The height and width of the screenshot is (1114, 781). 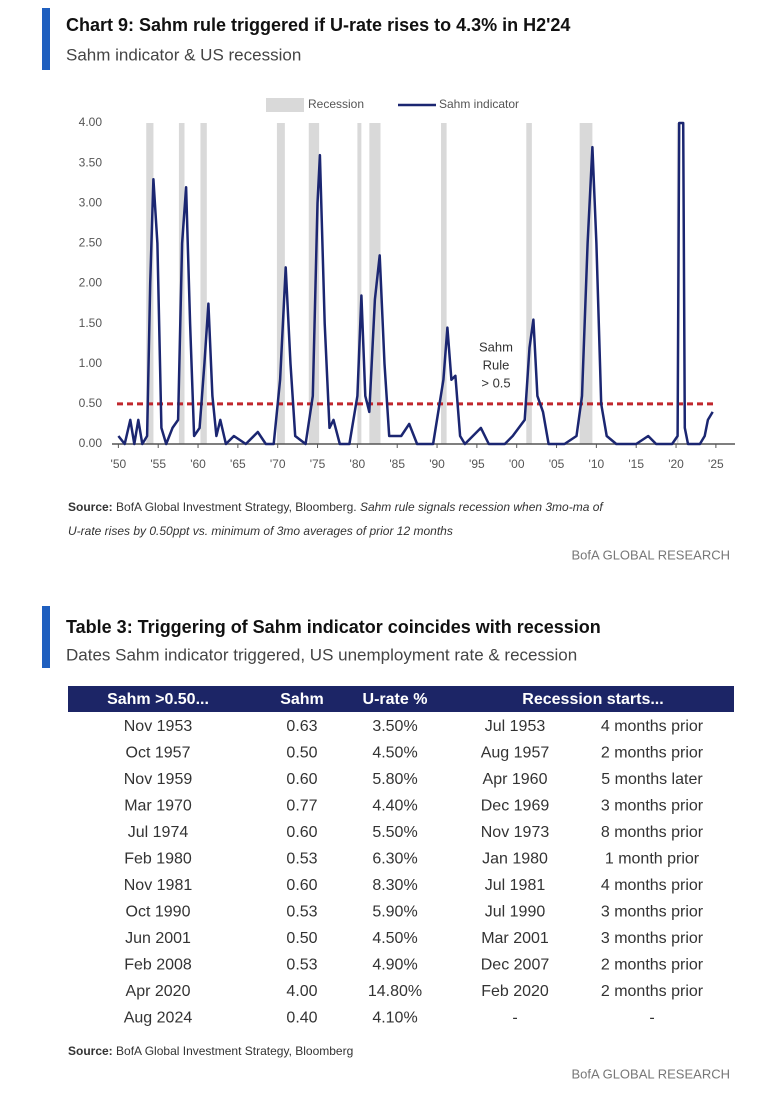 I want to click on x-tick-label: '65, so click(x=238, y=464).